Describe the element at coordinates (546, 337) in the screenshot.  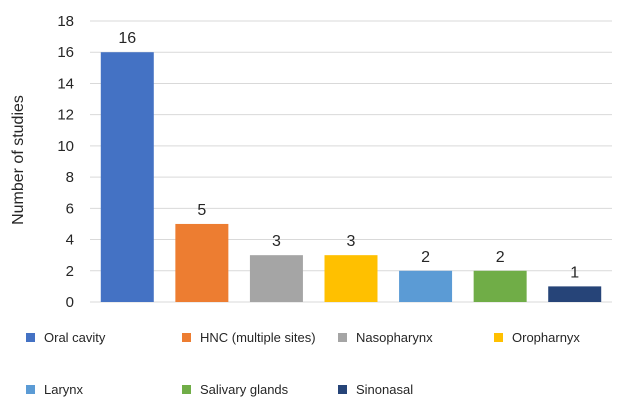
I see `legend-label: Oropharnyx` at that location.